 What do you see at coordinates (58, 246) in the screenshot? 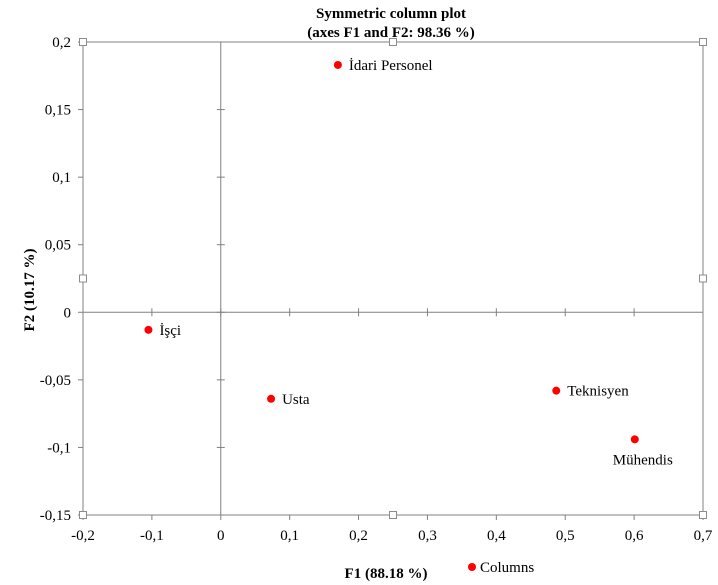
I see `y-tick-label: 0,05` at bounding box center [58, 246].